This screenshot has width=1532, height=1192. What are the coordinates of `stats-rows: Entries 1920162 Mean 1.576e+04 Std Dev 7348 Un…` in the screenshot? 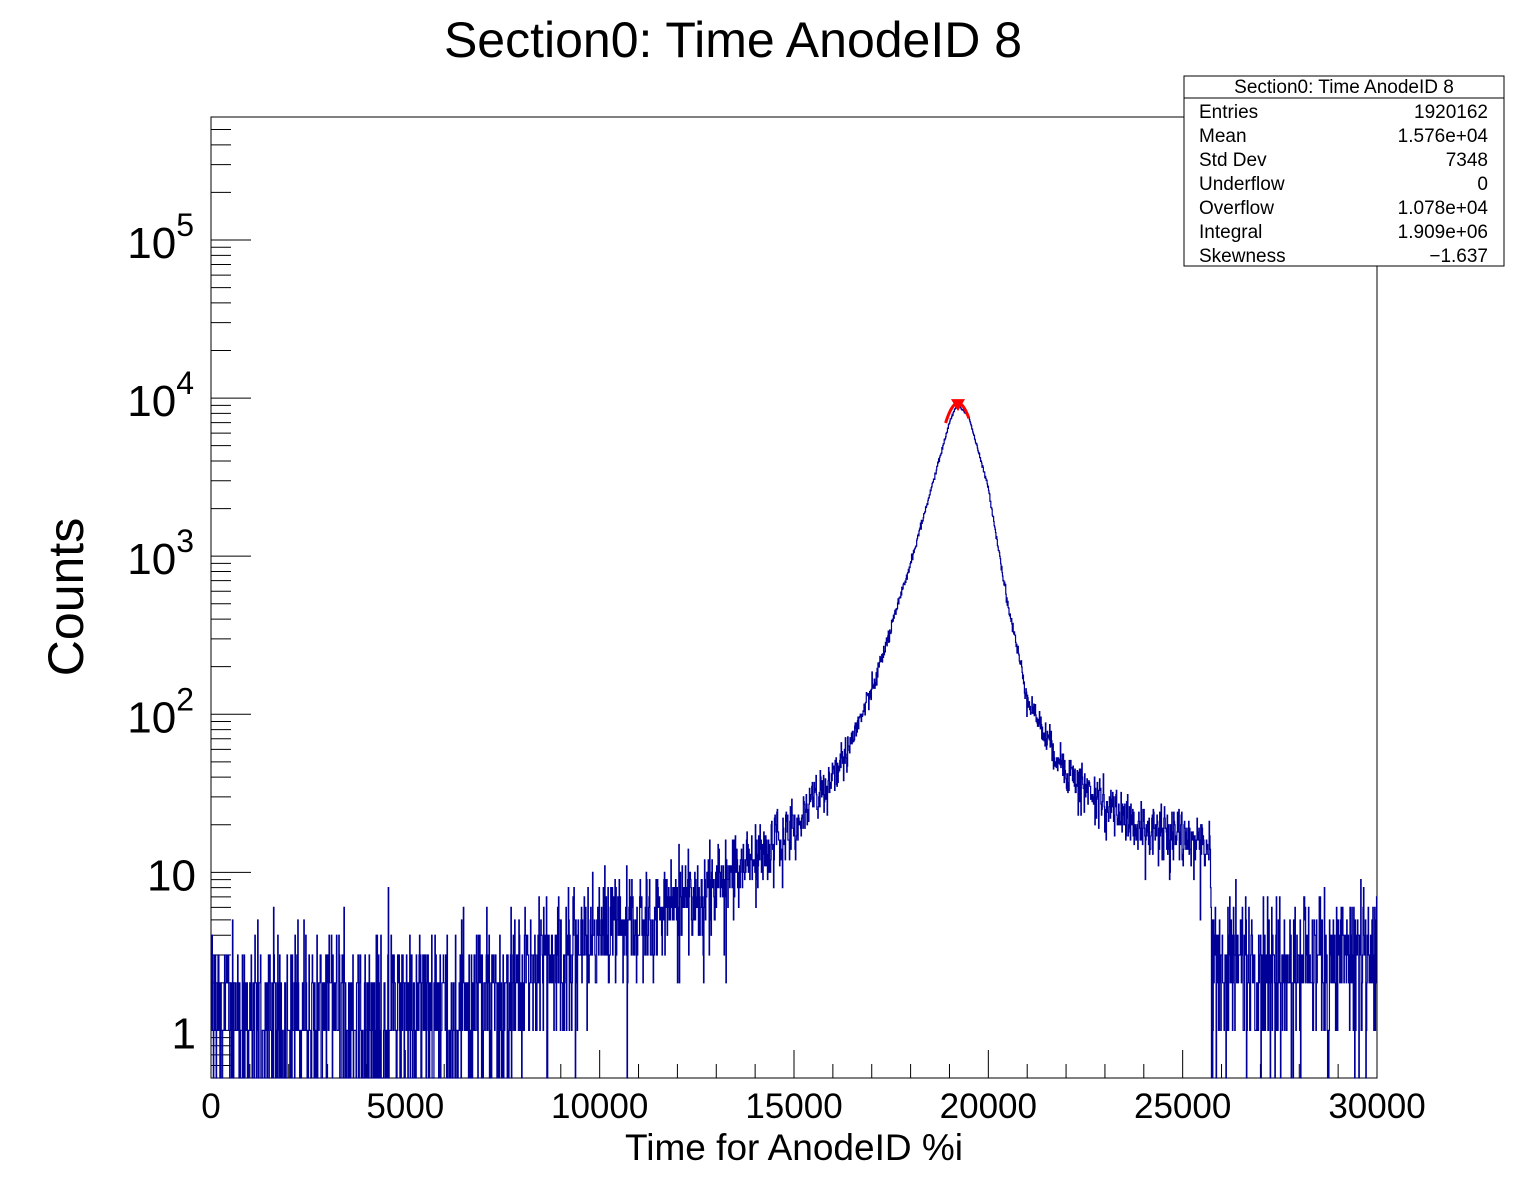 It's located at (1343, 184).